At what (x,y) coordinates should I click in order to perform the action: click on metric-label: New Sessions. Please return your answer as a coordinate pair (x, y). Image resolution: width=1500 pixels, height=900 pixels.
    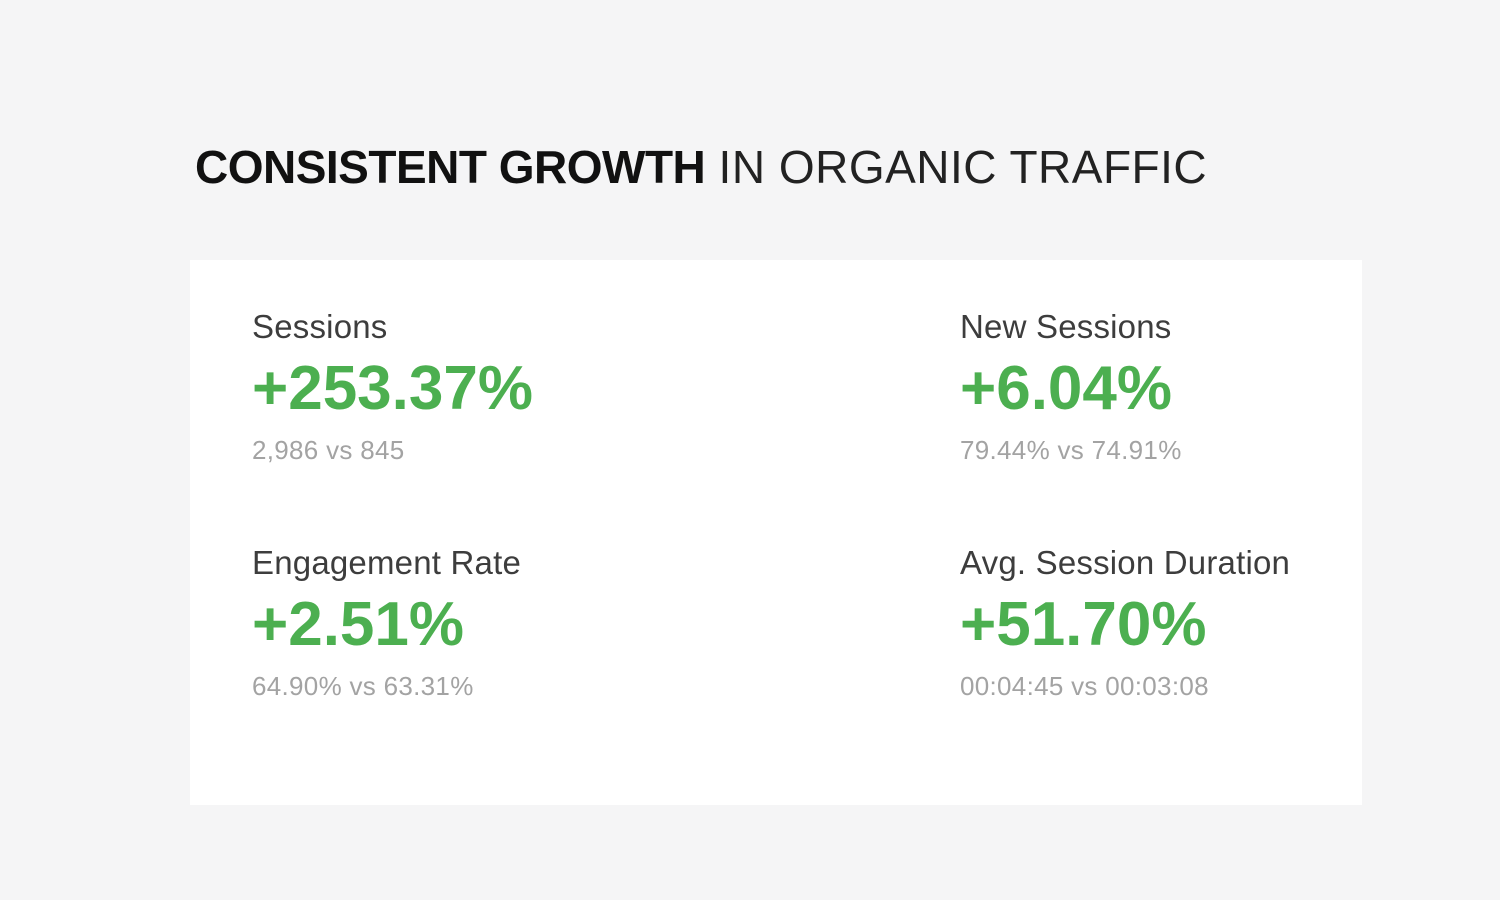
    Looking at the image, I should click on (1066, 326).